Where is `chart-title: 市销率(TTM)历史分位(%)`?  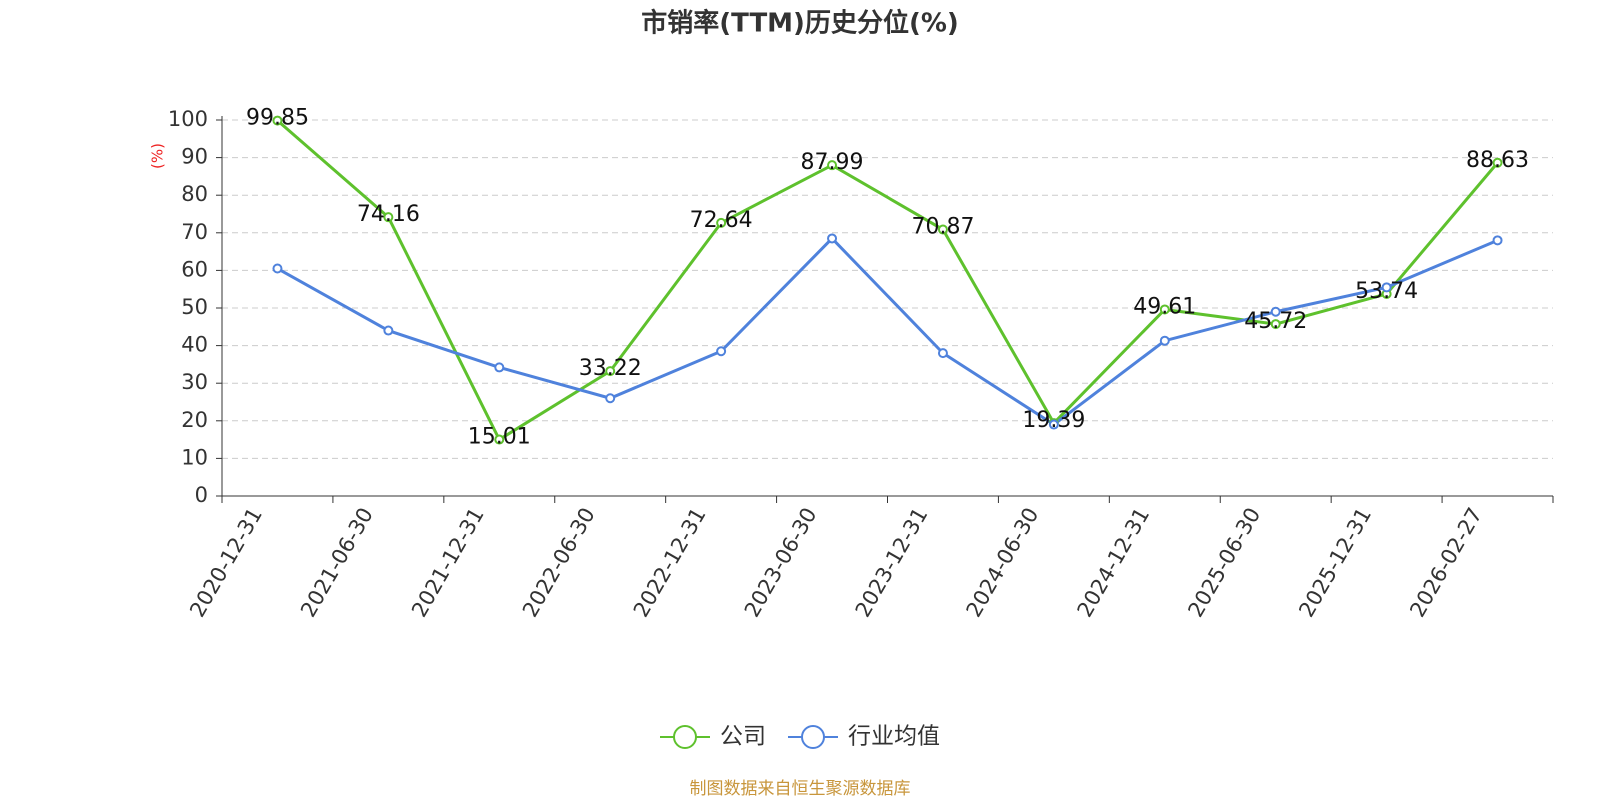
chart-title: 市销率(TTM)历史分位(%) is located at coordinates (800, 23).